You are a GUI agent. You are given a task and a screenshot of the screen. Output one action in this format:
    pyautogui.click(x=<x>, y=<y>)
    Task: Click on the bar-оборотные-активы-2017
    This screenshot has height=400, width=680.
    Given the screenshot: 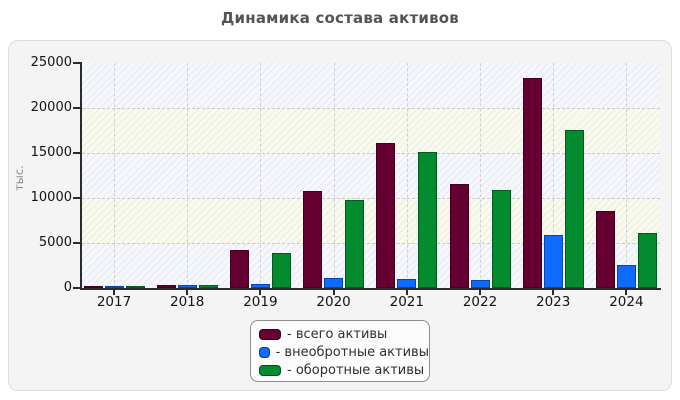 What is the action you would take?
    pyautogui.click(x=135, y=287)
    